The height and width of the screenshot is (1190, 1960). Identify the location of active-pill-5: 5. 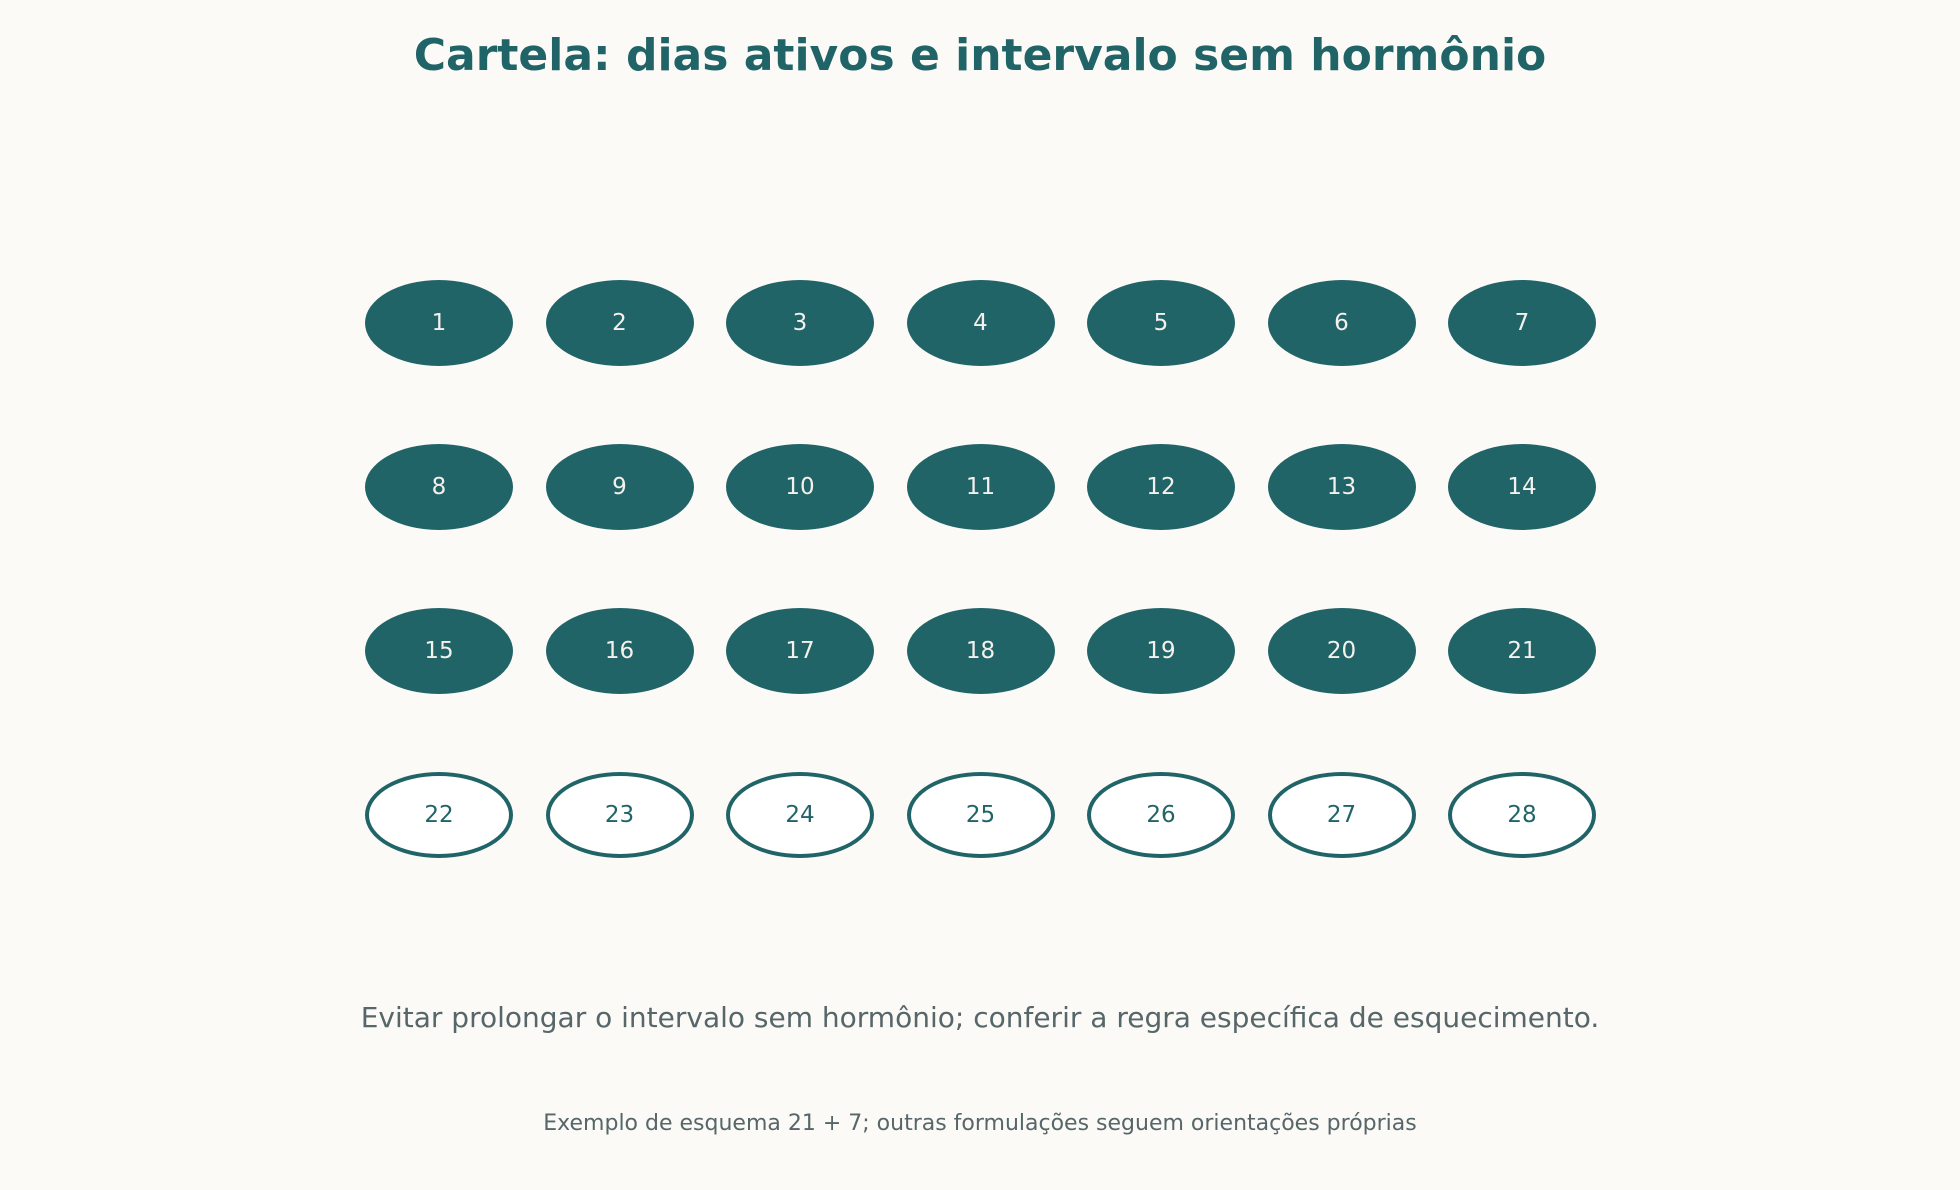
(1161, 323).